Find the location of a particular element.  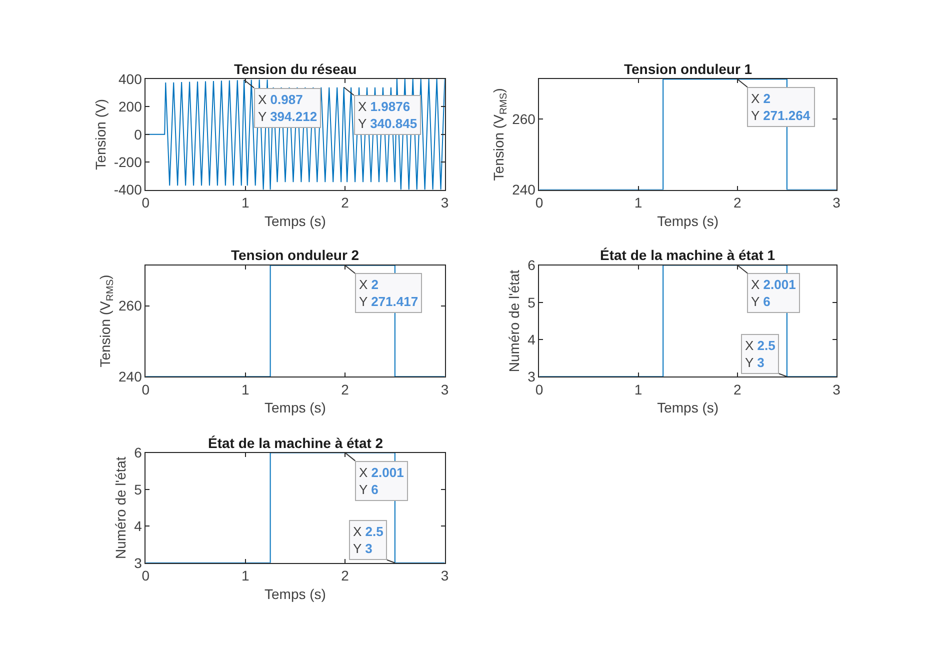

chart-title: Tension du réseau is located at coordinates (295, 69).